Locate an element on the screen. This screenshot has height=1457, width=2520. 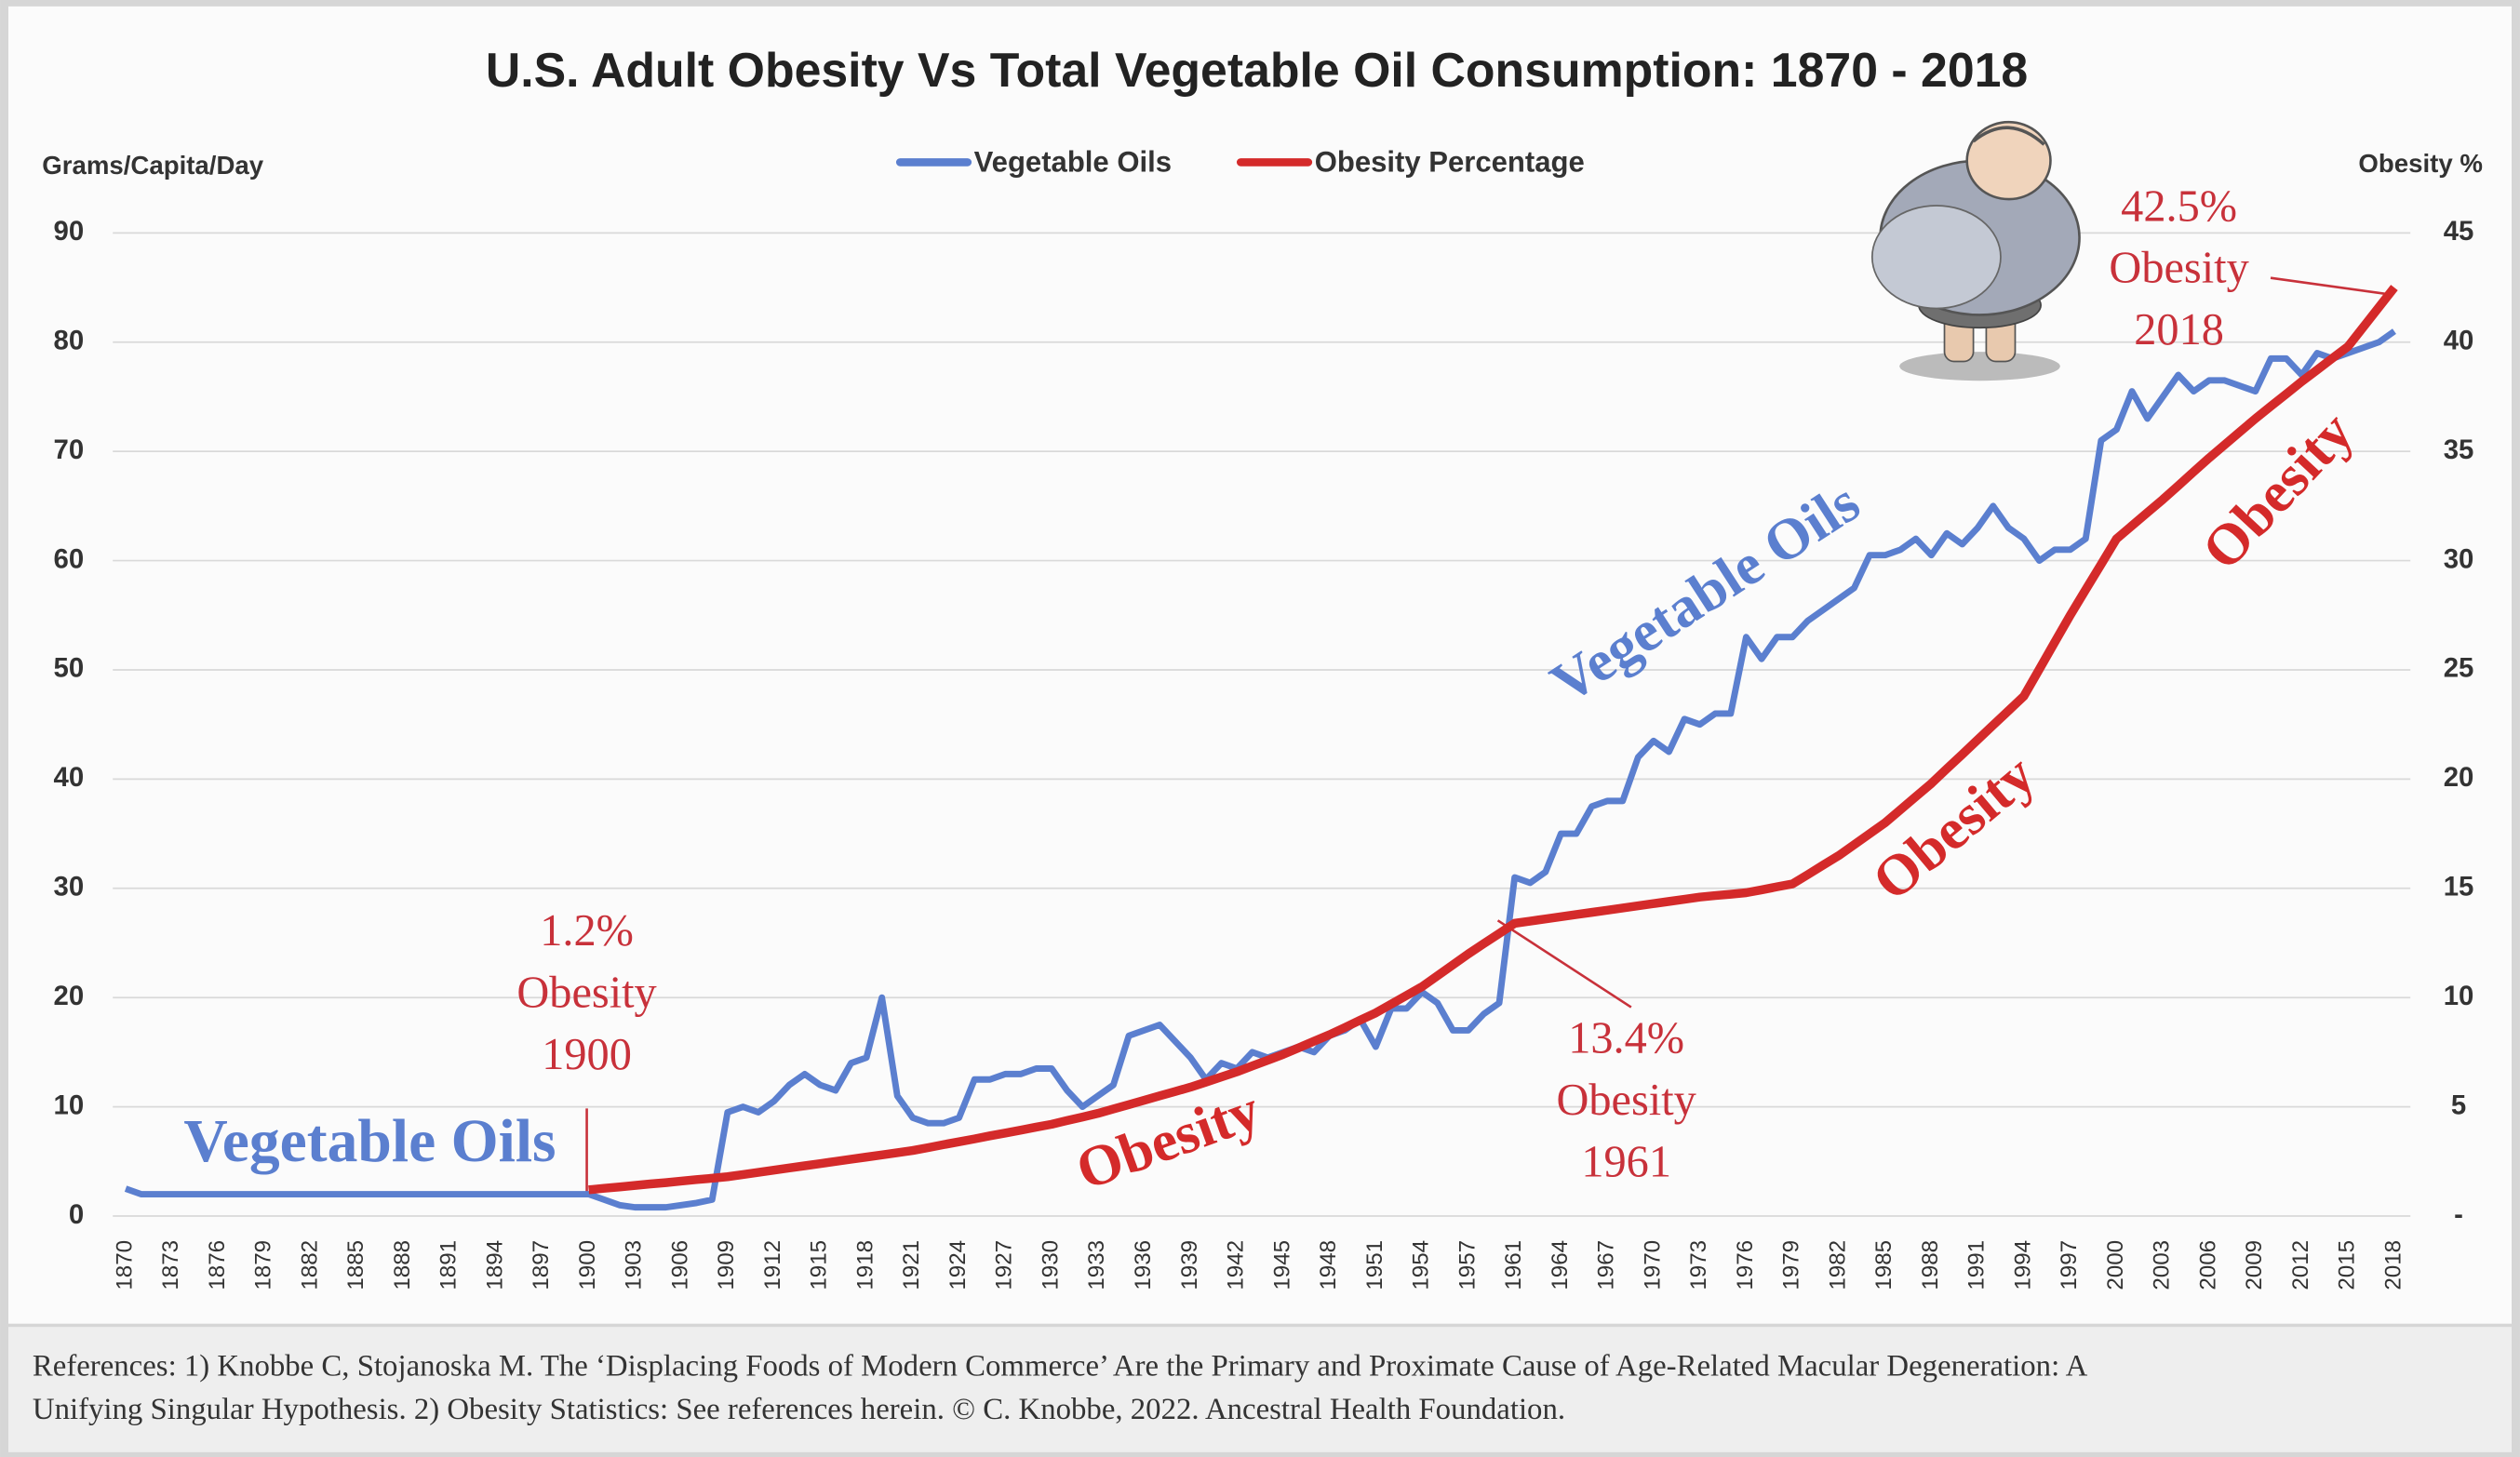
x-tick-label: 1973 is located at coordinates (1698, 1265).